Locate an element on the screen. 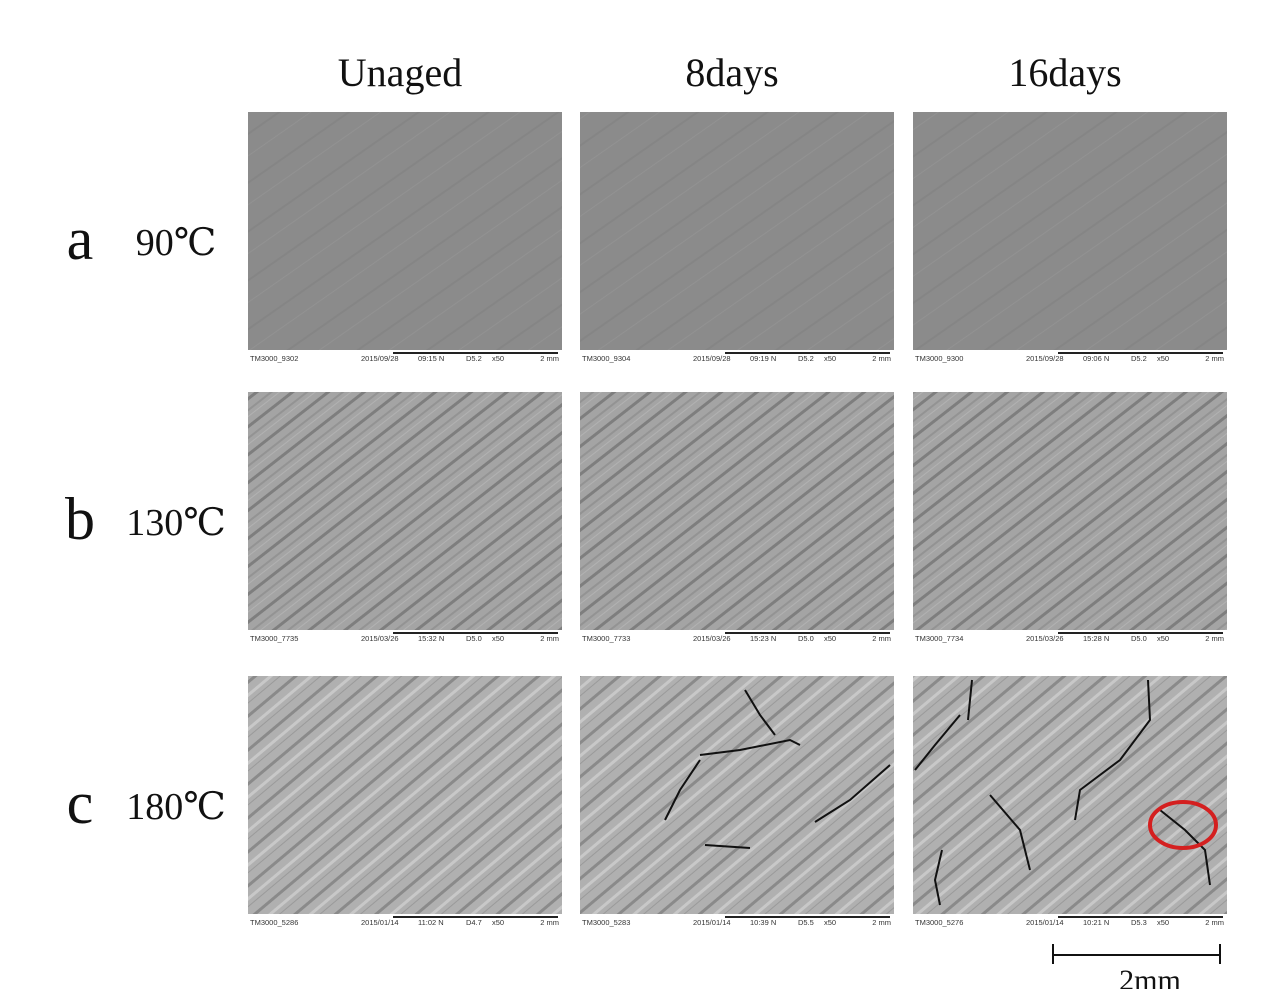  image-id: TM3000_7735 is located at coordinates (274, 638).